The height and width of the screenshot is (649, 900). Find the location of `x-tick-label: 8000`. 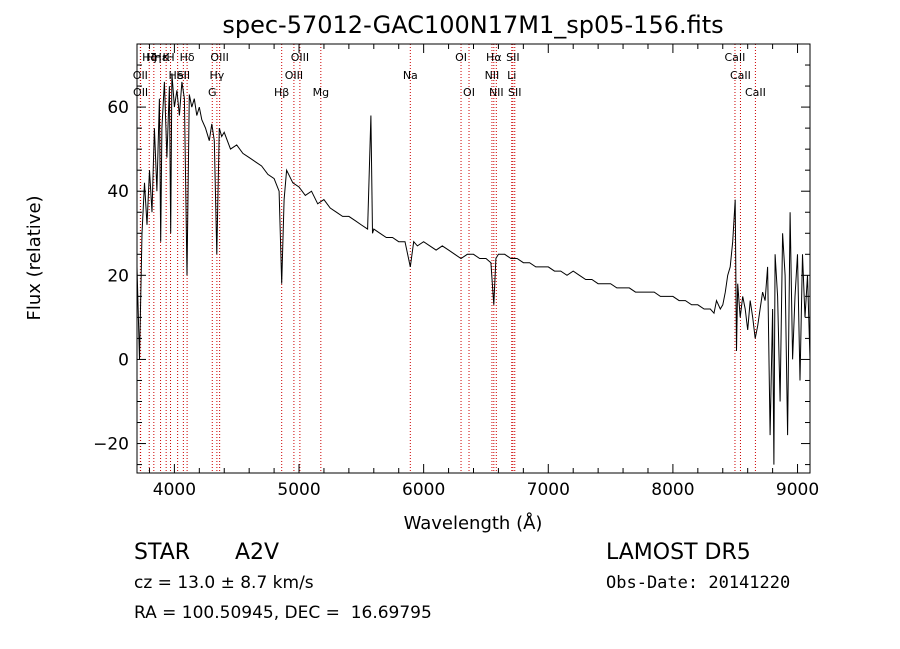

x-tick-label: 8000 is located at coordinates (672, 490).